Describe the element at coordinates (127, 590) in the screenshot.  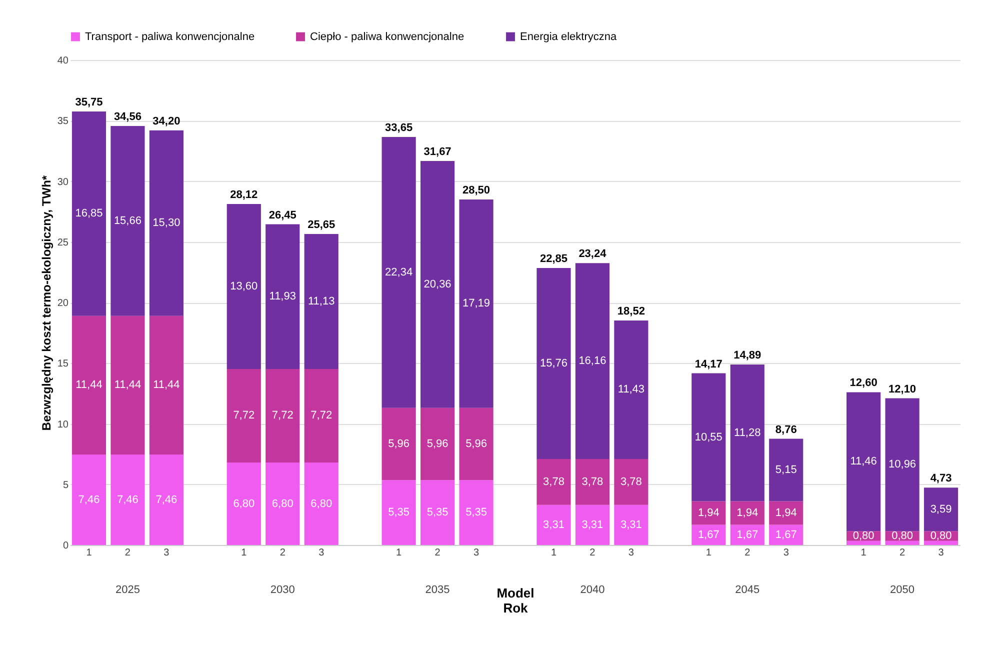
I see `text: 2025` at that location.